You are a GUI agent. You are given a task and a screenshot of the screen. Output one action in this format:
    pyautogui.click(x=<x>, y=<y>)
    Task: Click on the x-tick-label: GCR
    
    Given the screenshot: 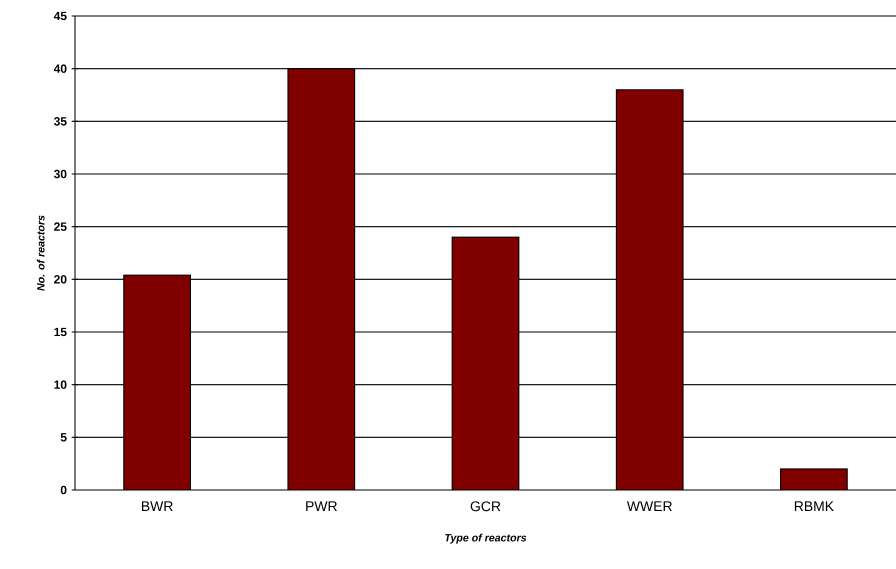 What is the action you would take?
    pyautogui.click(x=485, y=506)
    